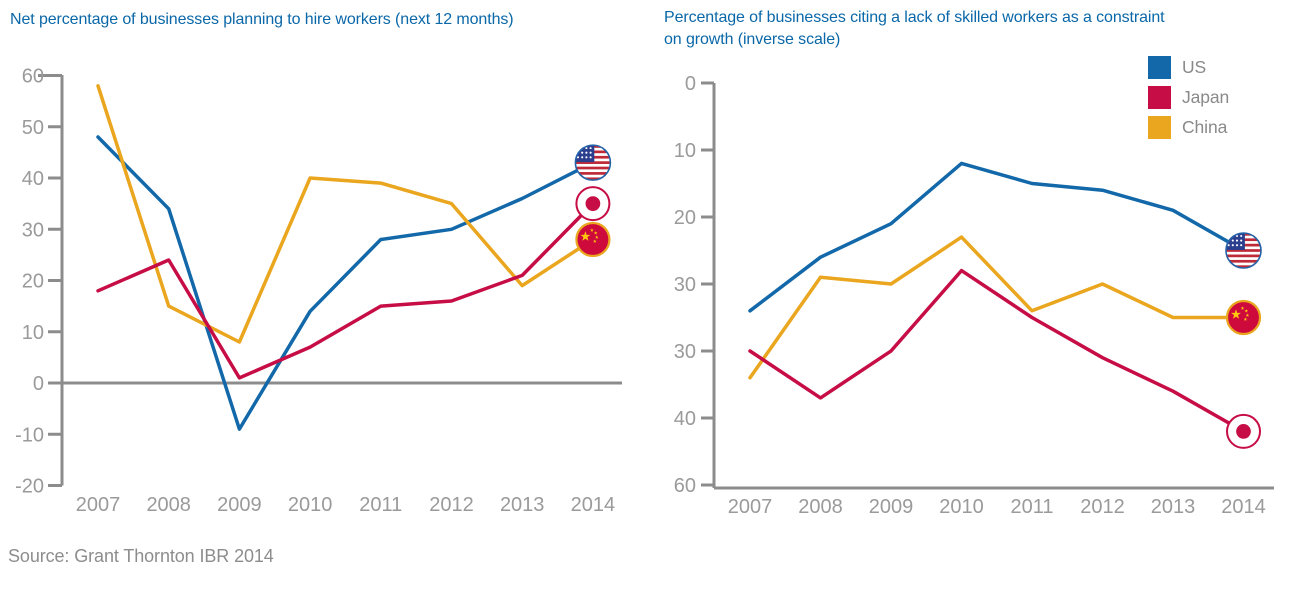 This screenshot has width=1306, height=589. What do you see at coordinates (1194, 67) in the screenshot?
I see `legend-label-us: US` at bounding box center [1194, 67].